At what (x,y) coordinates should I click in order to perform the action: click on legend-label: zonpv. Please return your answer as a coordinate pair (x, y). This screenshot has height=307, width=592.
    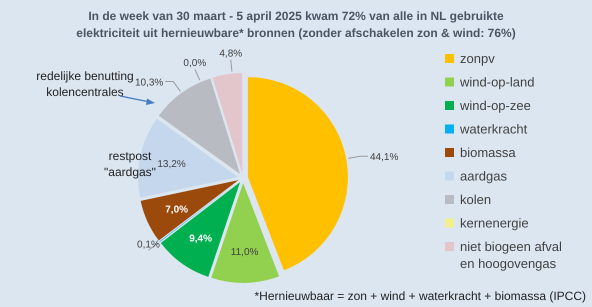
    Looking at the image, I should click on (478, 58).